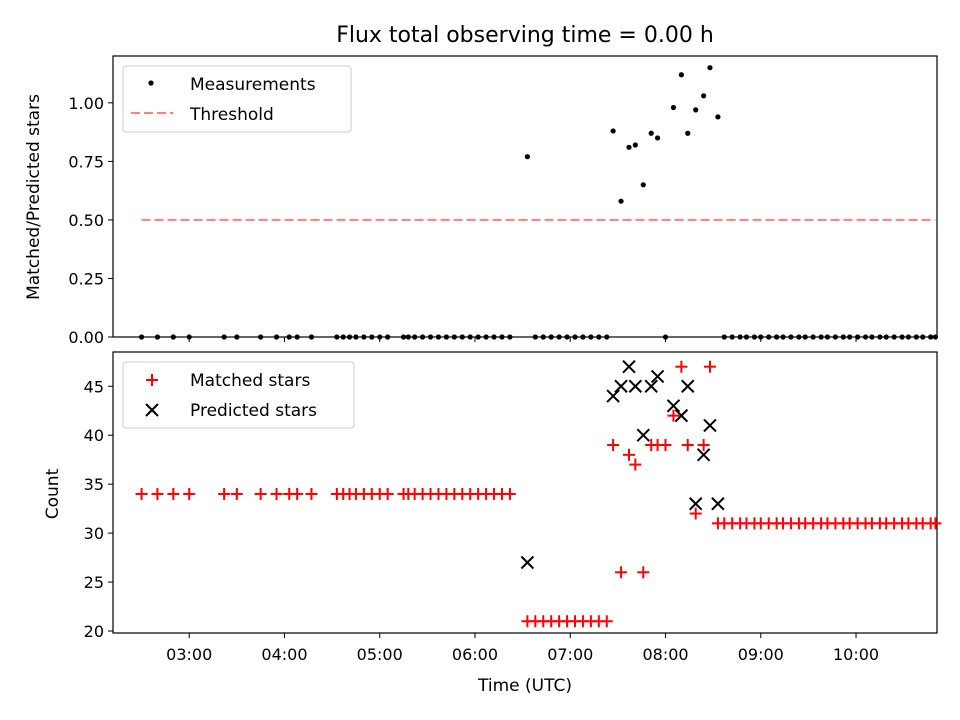 This screenshot has width=960, height=720. What do you see at coordinates (34, 197) in the screenshot?
I see `top-y-axis-label: Matched/Predicted stars` at bounding box center [34, 197].